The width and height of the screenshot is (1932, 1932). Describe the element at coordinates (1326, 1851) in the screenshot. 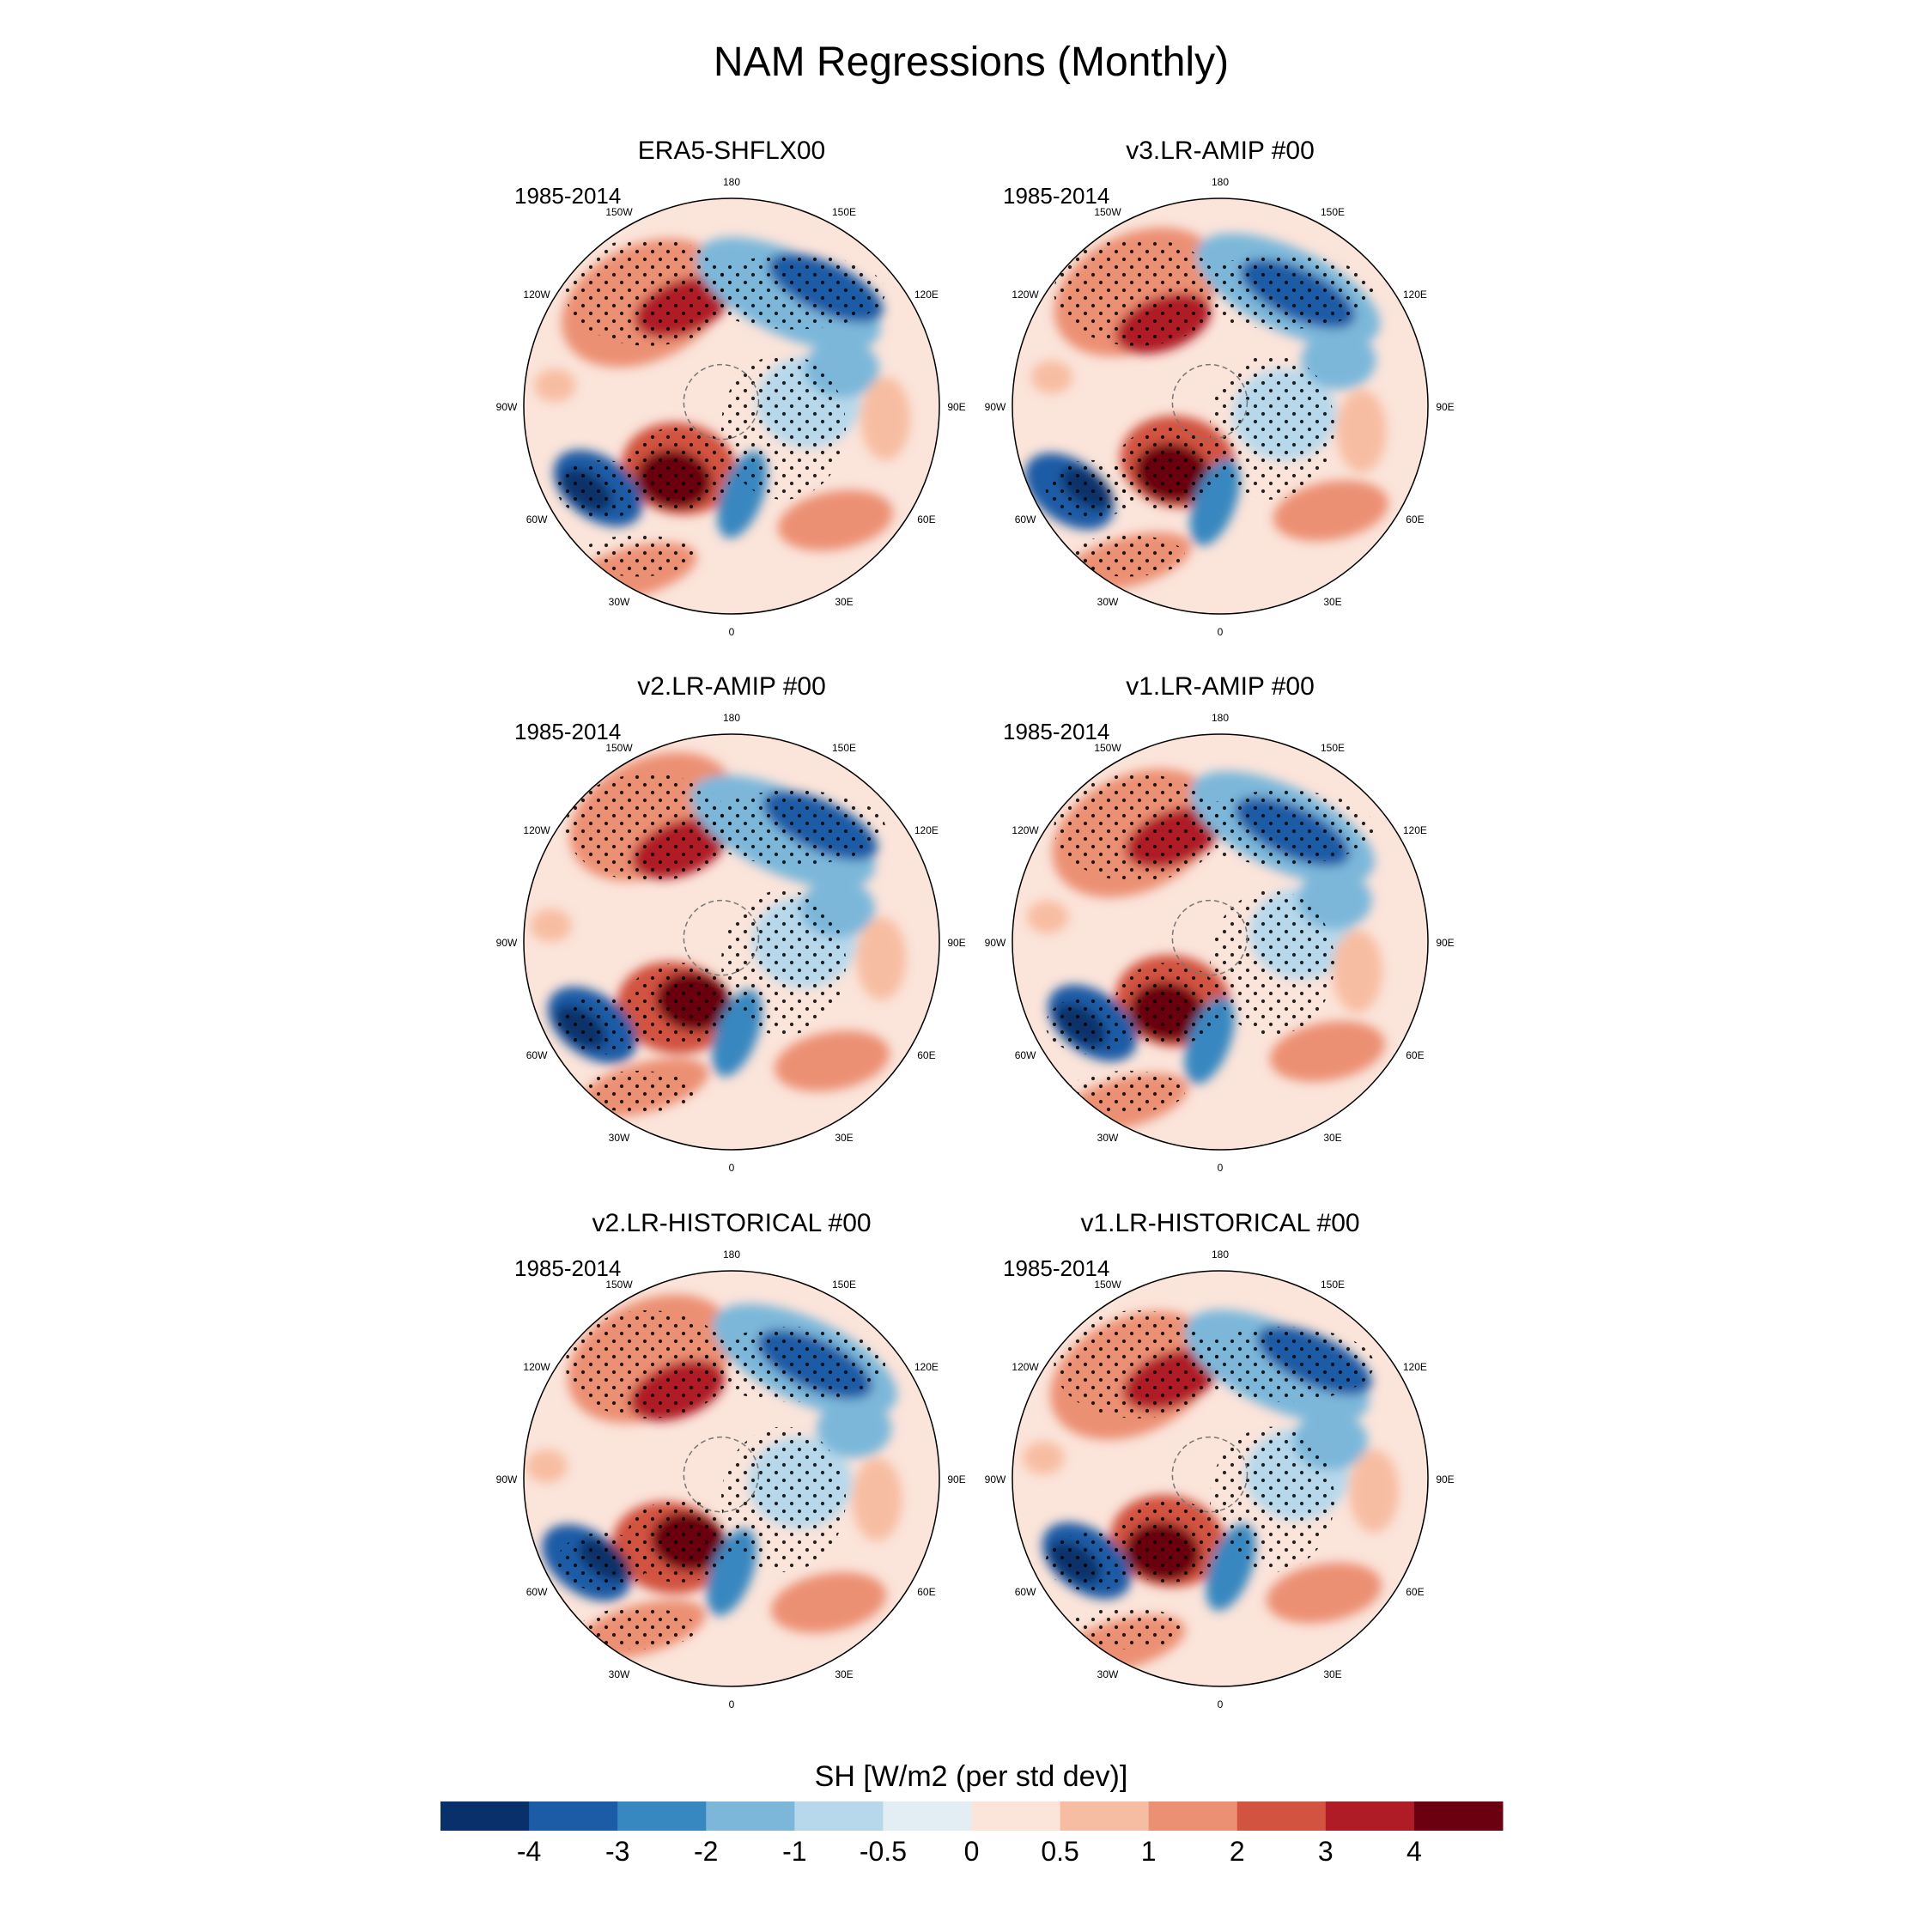

I see `colorbar-tick-label: 3` at that location.